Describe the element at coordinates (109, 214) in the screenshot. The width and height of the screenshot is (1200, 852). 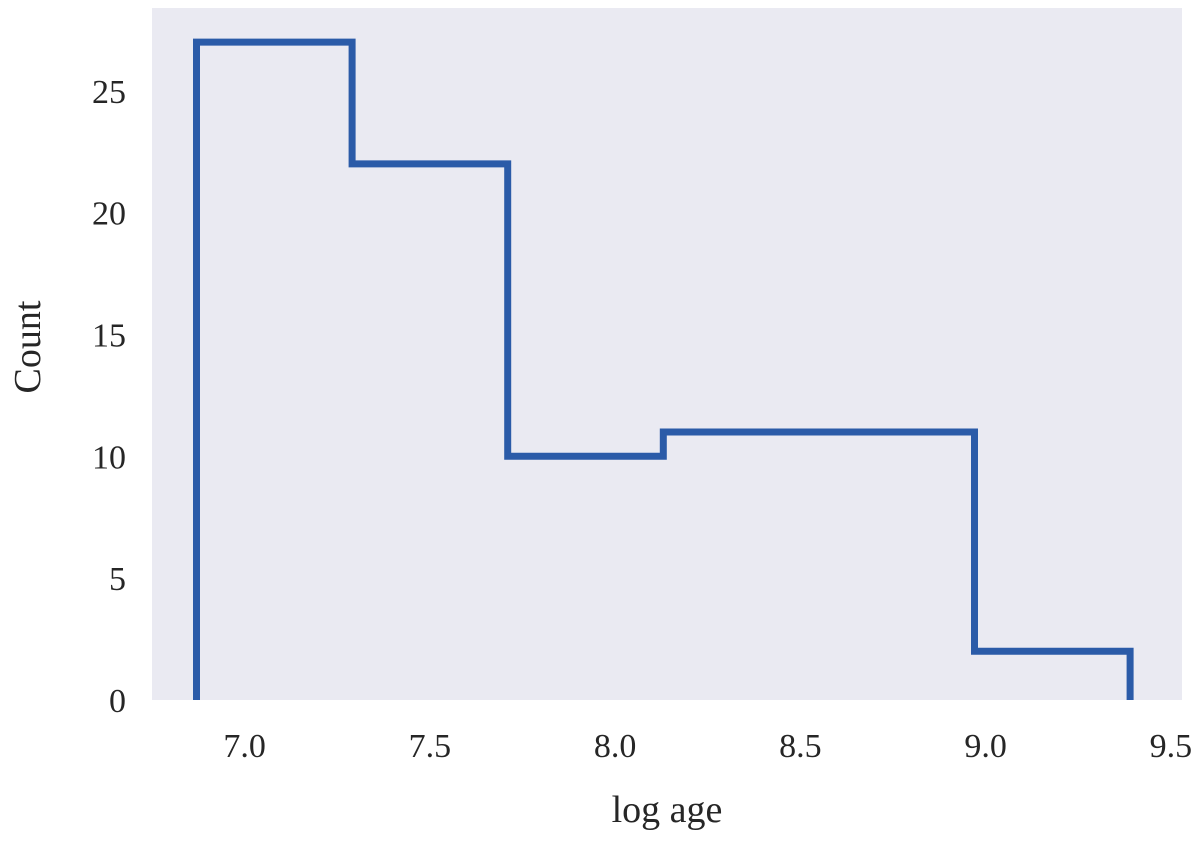
I see `y-tick-label: 20` at that location.